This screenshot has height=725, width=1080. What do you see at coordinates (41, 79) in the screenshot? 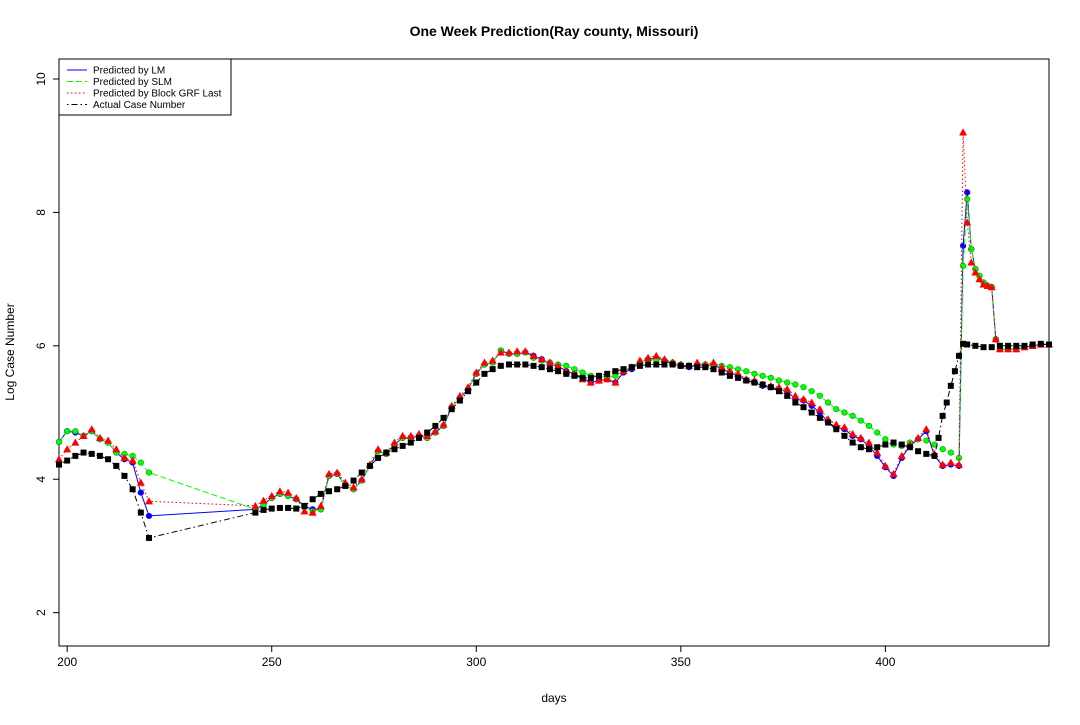
I see `y-tick-label-4: 10` at bounding box center [41, 79].